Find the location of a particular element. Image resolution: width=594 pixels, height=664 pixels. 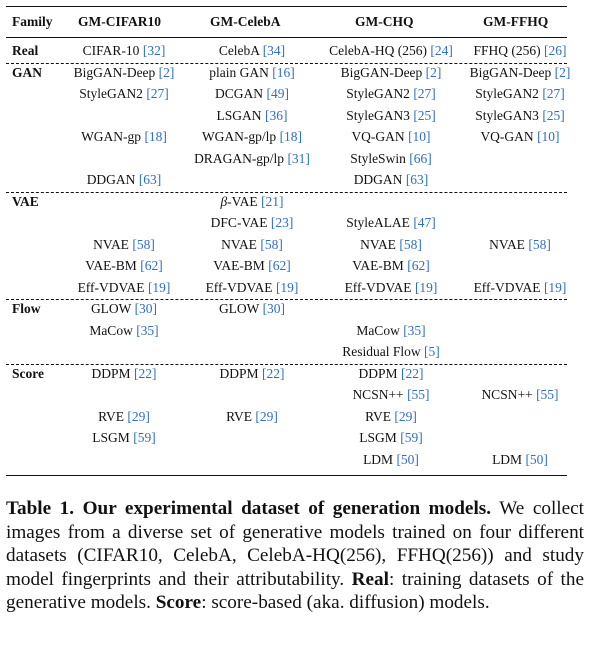

citation-link: [49] is located at coordinates (277, 93).